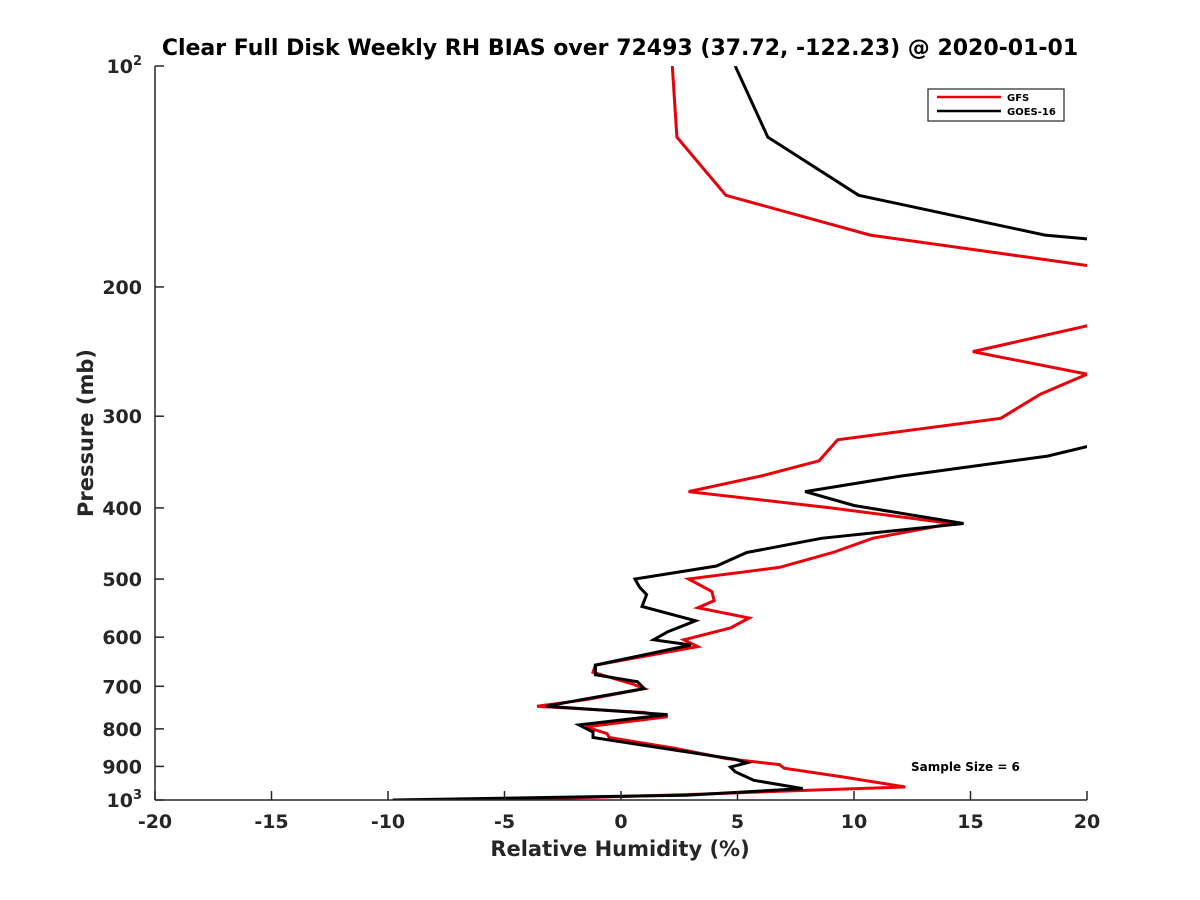 Image resolution: width=1200 pixels, height=900 pixels. I want to click on legend-label-gfs: GFS, so click(1018, 98).